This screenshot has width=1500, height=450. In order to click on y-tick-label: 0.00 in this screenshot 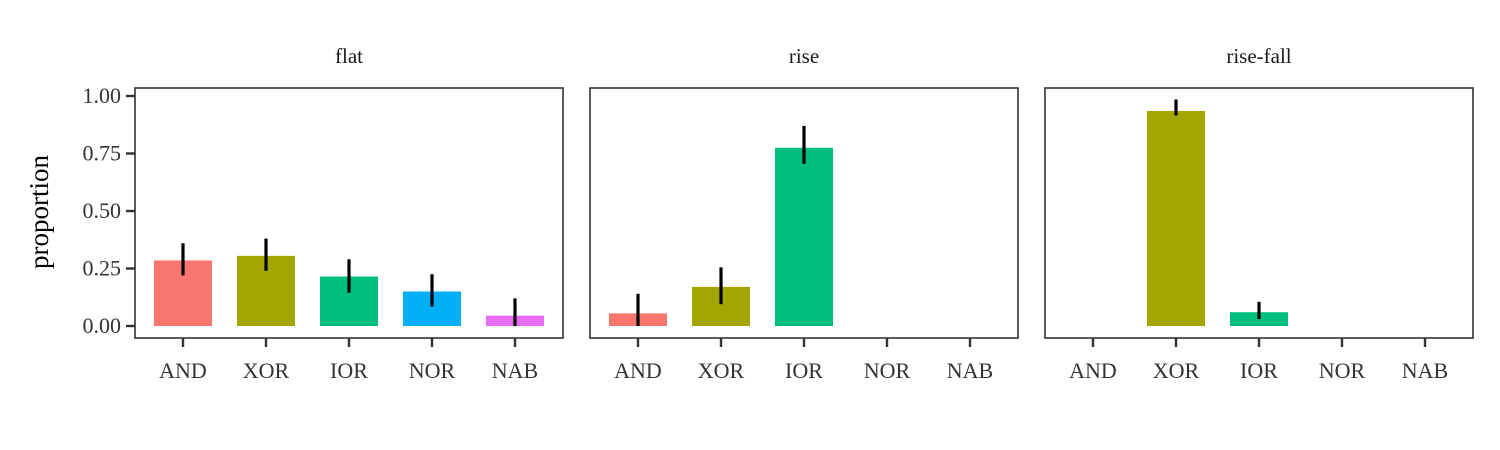, I will do `click(102, 325)`.